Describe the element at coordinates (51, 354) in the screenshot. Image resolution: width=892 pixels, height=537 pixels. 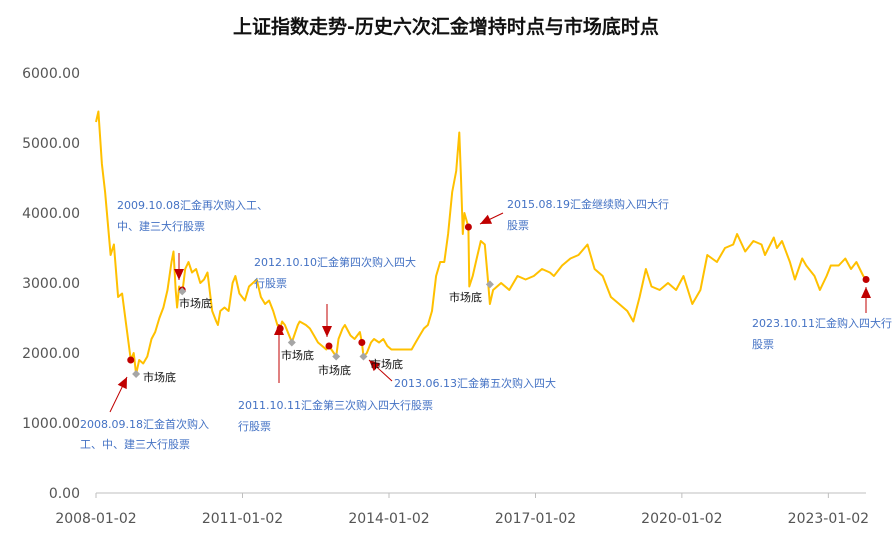
I see `y-tick-label: 2000.00` at that location.